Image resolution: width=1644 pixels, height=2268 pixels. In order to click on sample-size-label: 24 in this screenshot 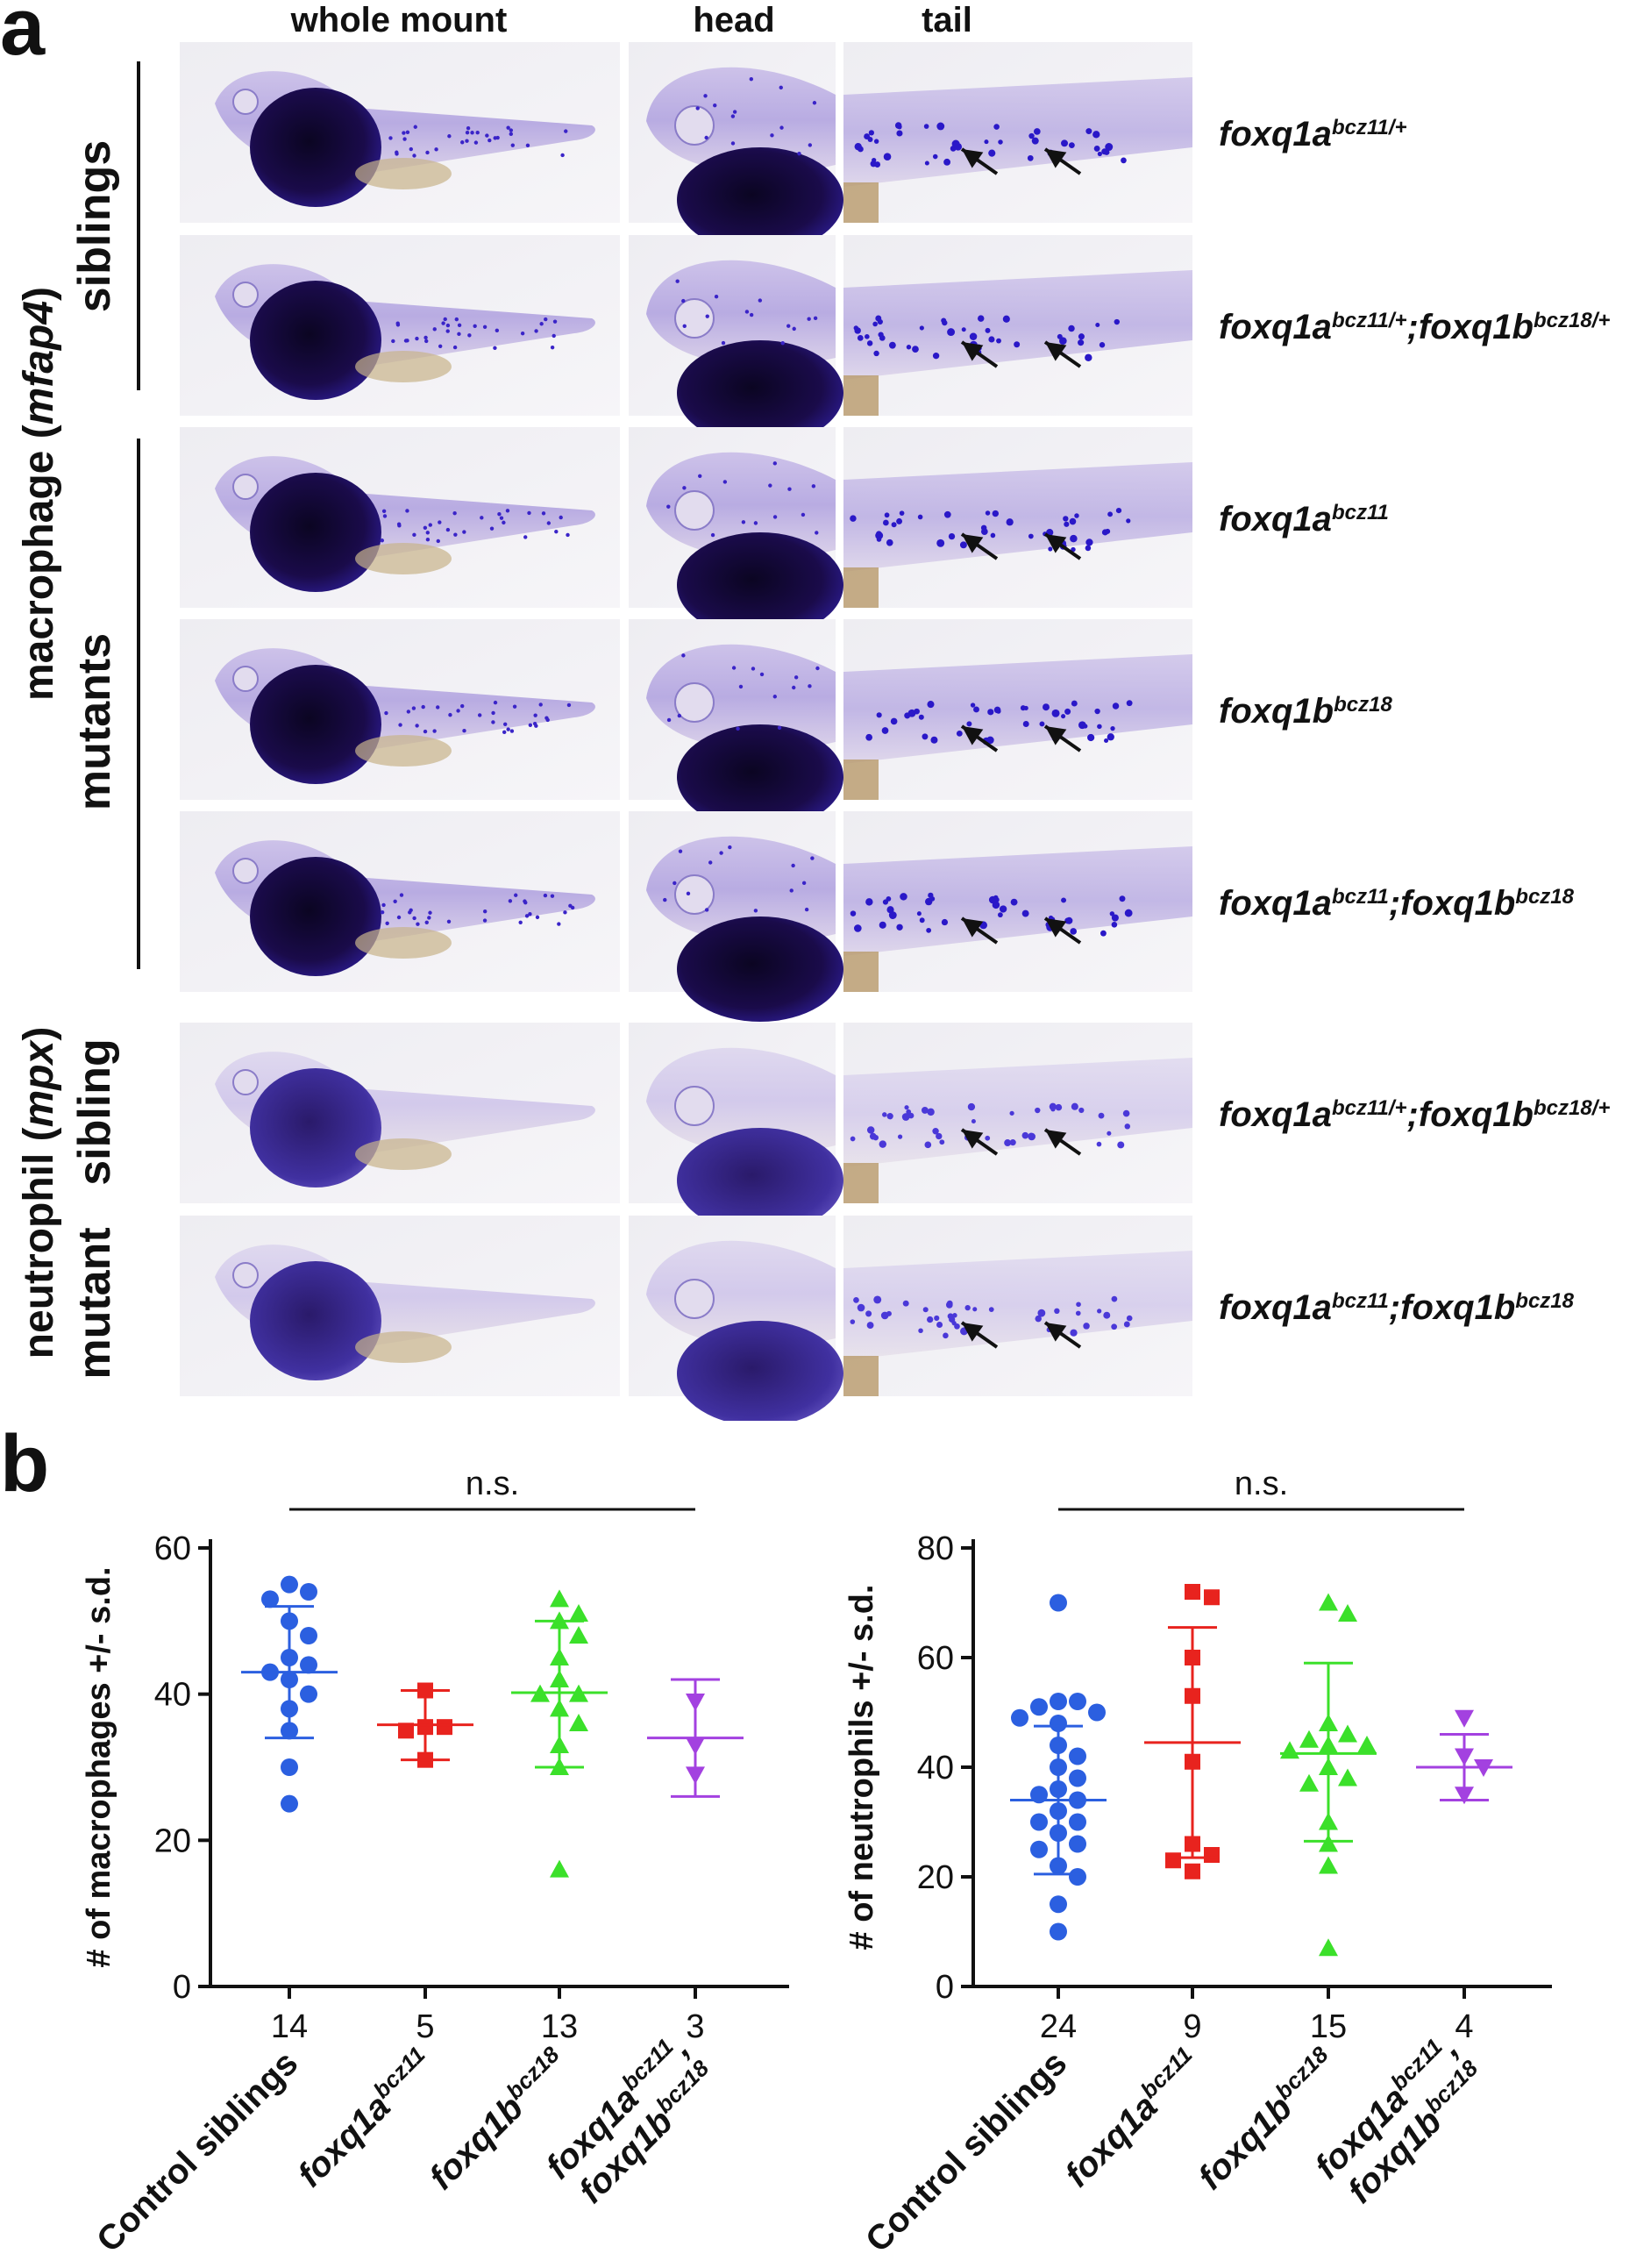, I will do `click(1058, 2027)`.